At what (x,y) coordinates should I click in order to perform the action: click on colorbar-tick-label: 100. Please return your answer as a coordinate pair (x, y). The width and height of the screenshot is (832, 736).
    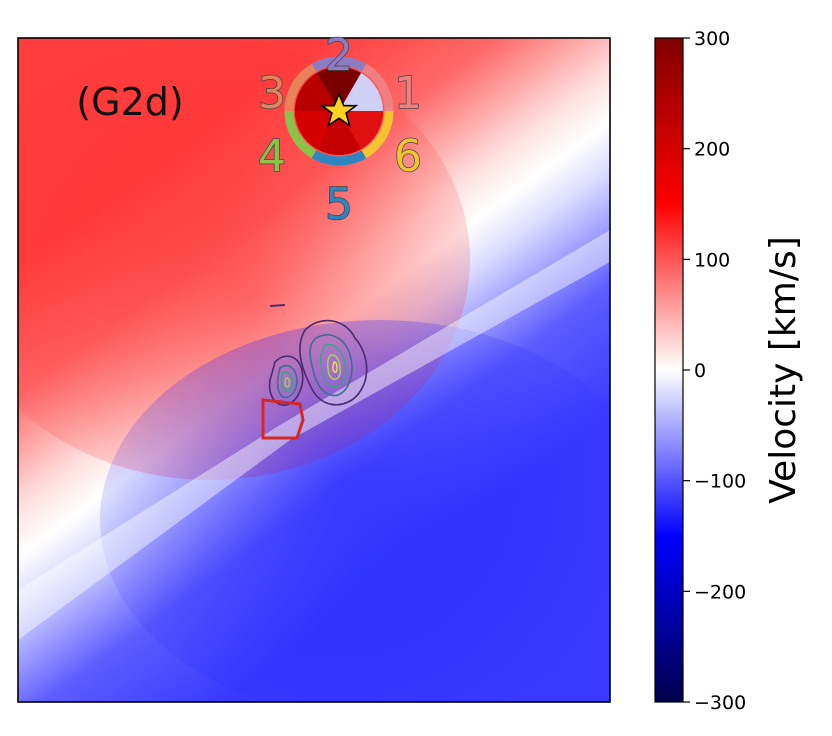
    Looking at the image, I should click on (712, 260).